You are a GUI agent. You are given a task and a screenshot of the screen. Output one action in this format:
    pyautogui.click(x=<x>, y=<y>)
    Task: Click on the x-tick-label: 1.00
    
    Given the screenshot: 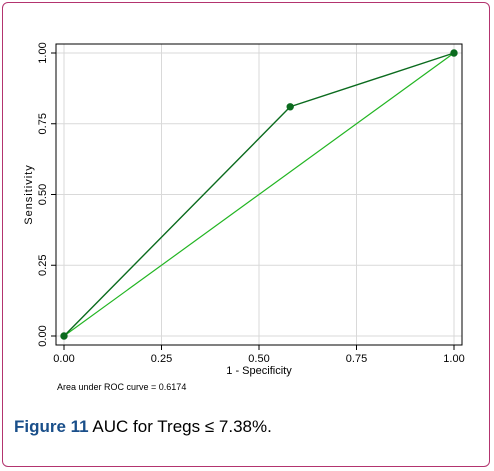 What is the action you would take?
    pyautogui.click(x=453, y=359)
    